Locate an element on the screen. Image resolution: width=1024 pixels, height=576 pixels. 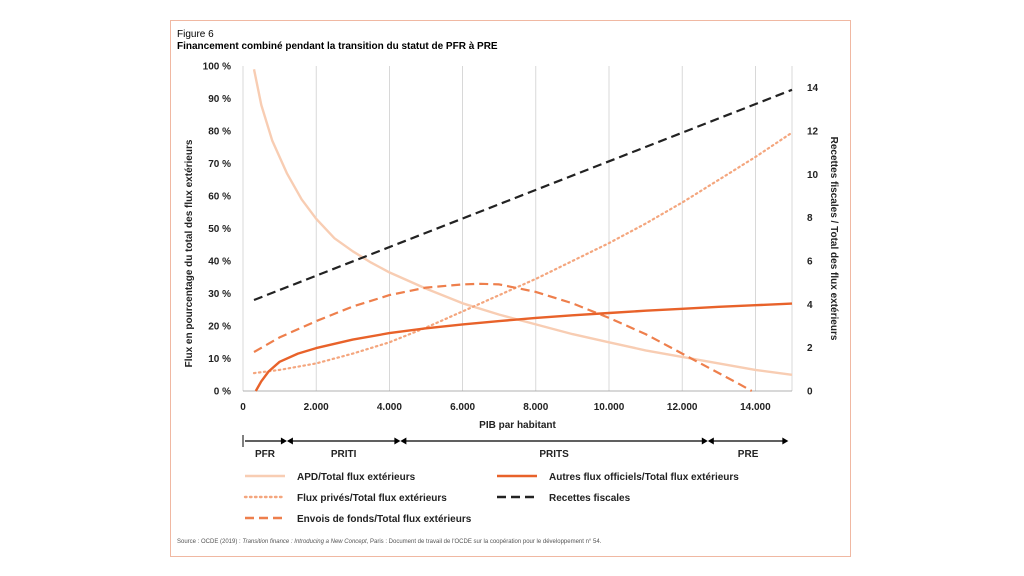
x-tick-label: 8.000 is located at coordinates (535, 407).